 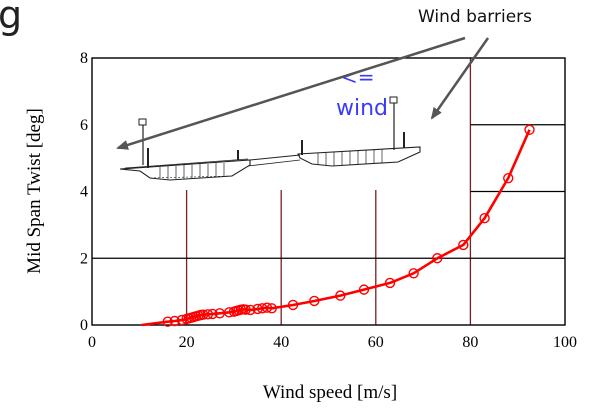 What do you see at coordinates (362, 108) in the screenshot?
I see `wind-label: wind` at bounding box center [362, 108].